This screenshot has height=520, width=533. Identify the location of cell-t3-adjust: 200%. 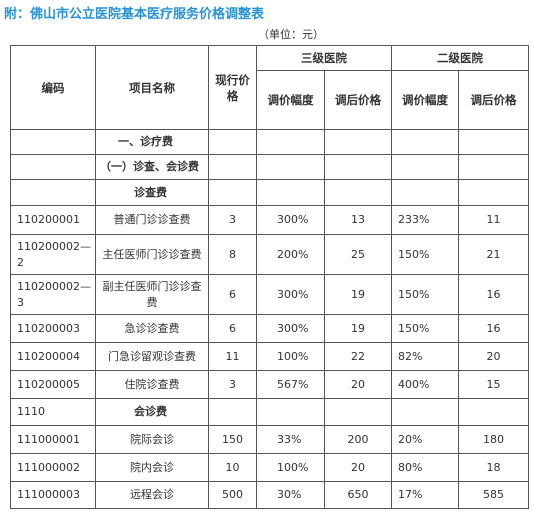
(290, 254).